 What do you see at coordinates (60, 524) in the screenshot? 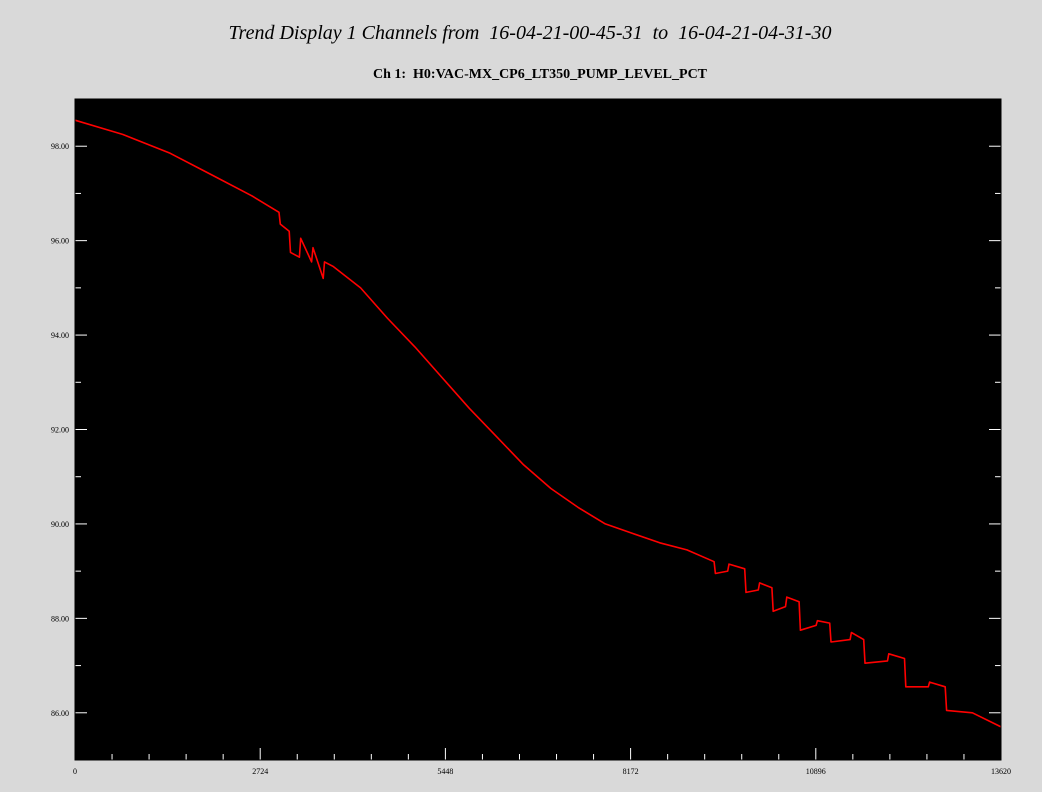
I see `y-tick-label: 90.00` at bounding box center [60, 524].